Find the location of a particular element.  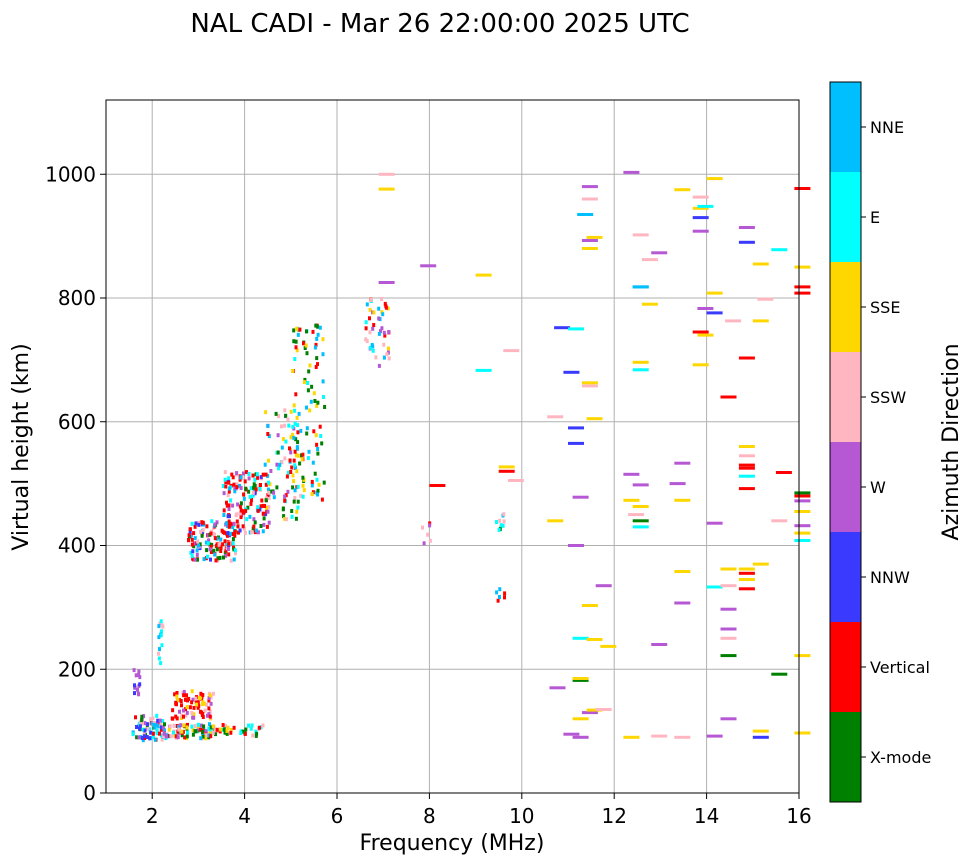

colorbar-category-label: E is located at coordinates (875, 217).